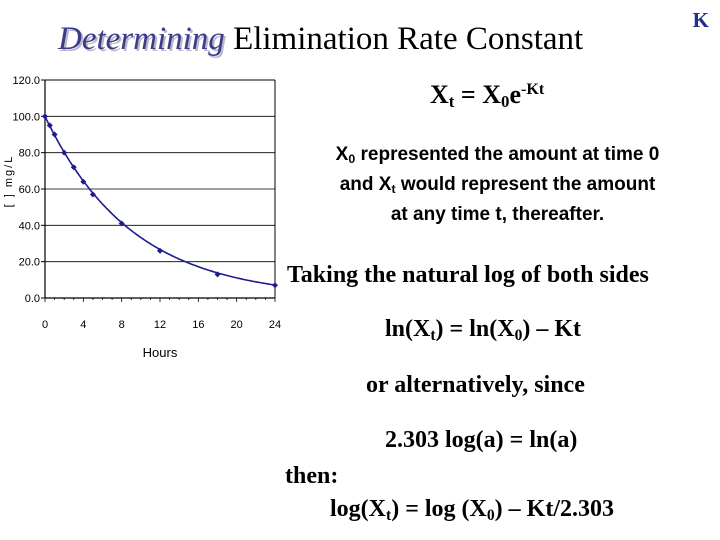 Image resolution: width=720 pixels, height=540 pixels. What do you see at coordinates (533, 90) in the screenshot?
I see `eq1-sup-c: -Kt` at bounding box center [533, 90].